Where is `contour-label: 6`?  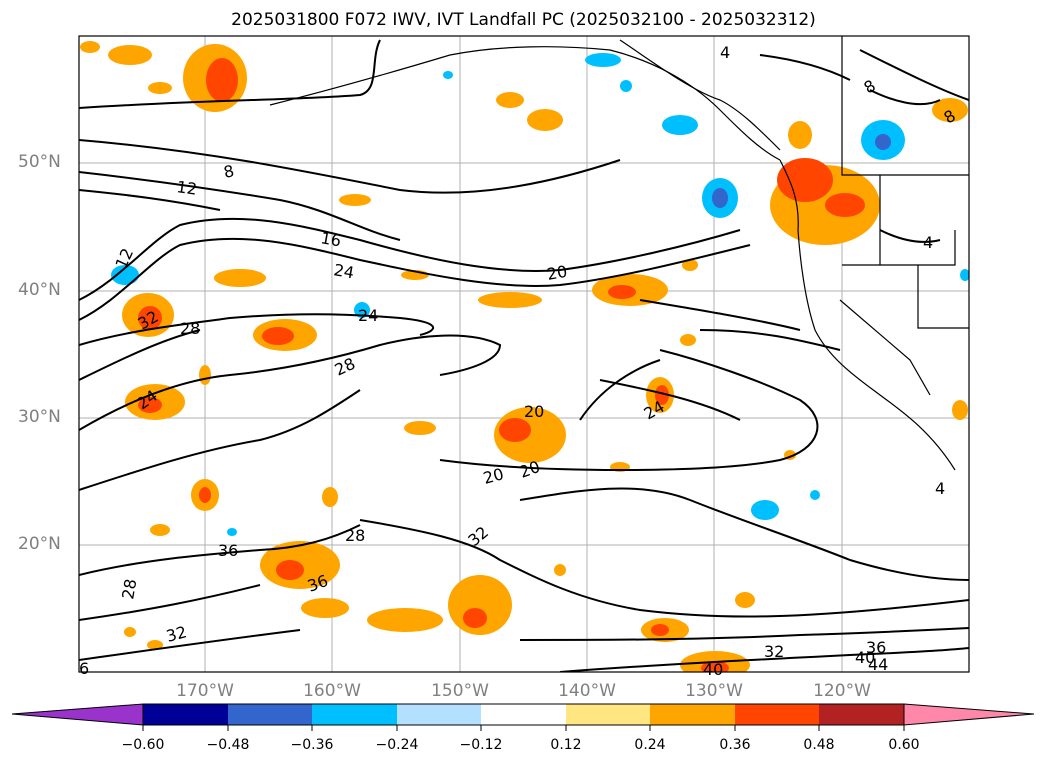 contour-label: 6 is located at coordinates (84, 668).